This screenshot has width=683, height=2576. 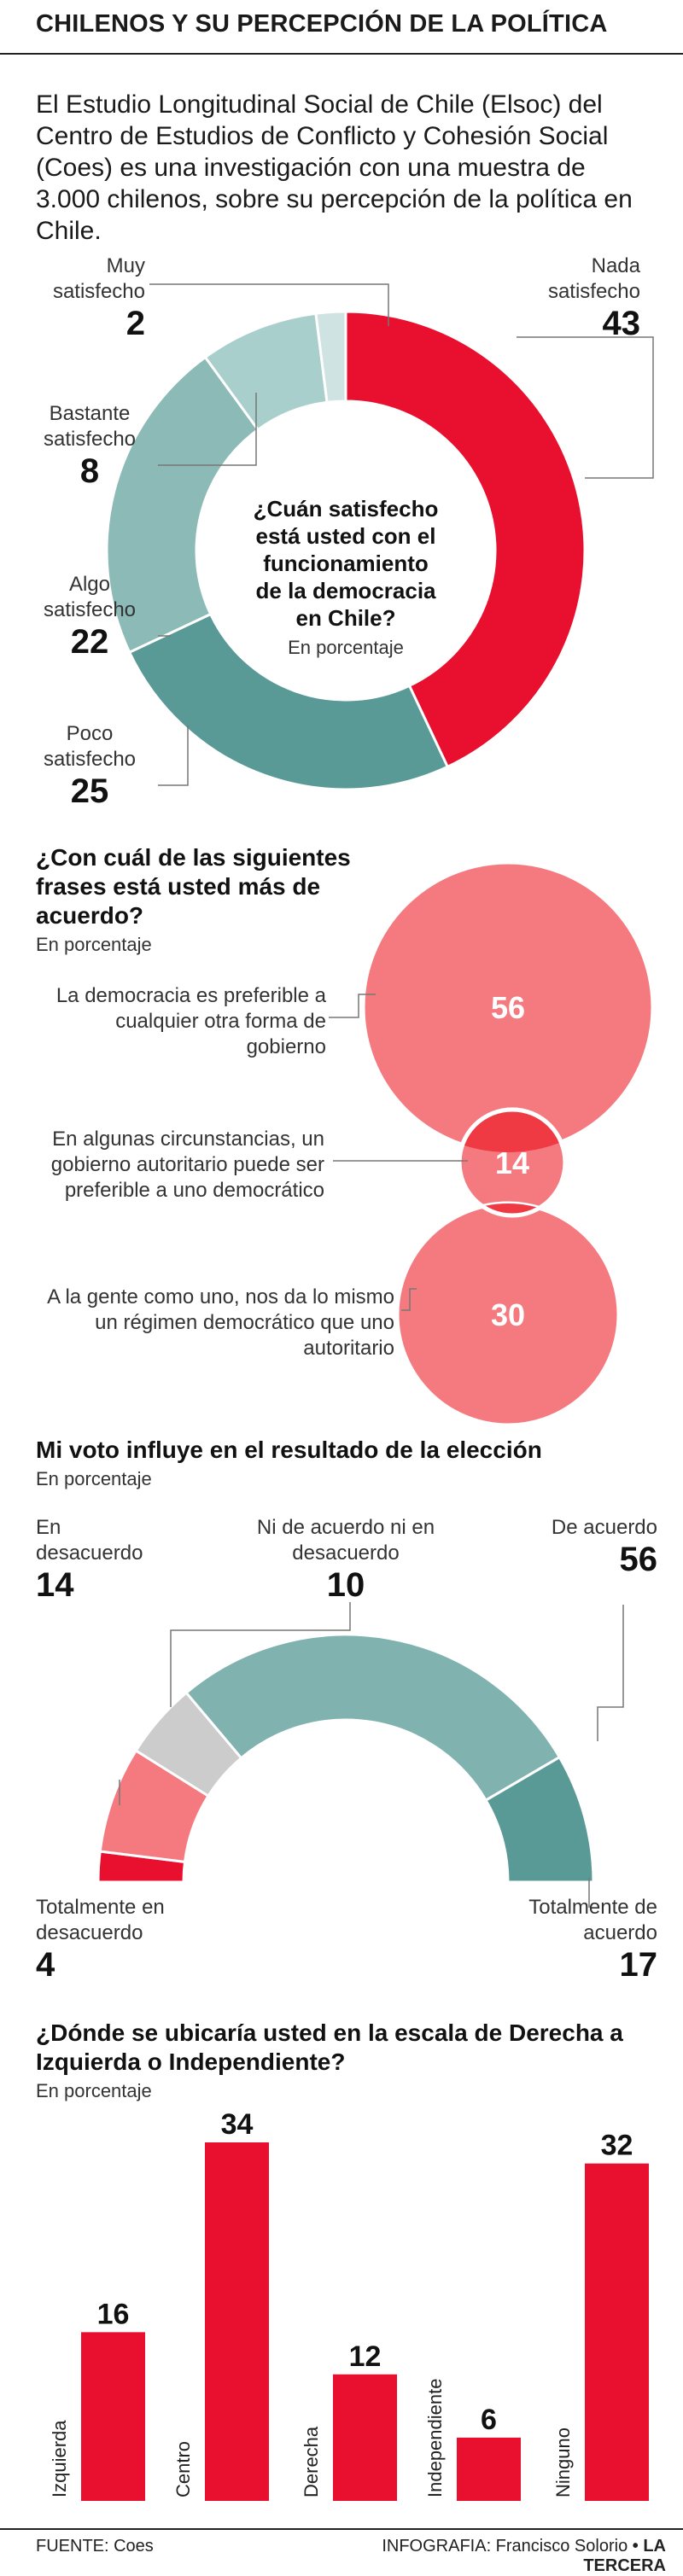 I want to click on bar-label-1: Centro, so click(x=183, y=2469).